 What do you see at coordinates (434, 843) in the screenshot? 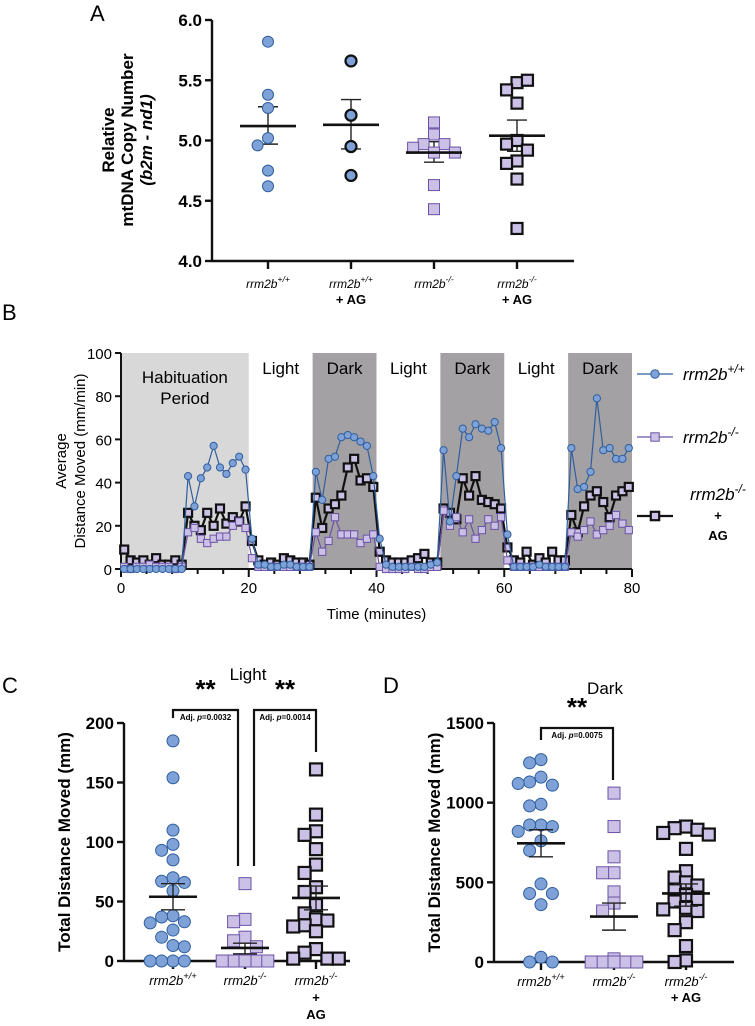
I see `y-axis-title-text: Total Distance Moved (mm)` at bounding box center [434, 843].